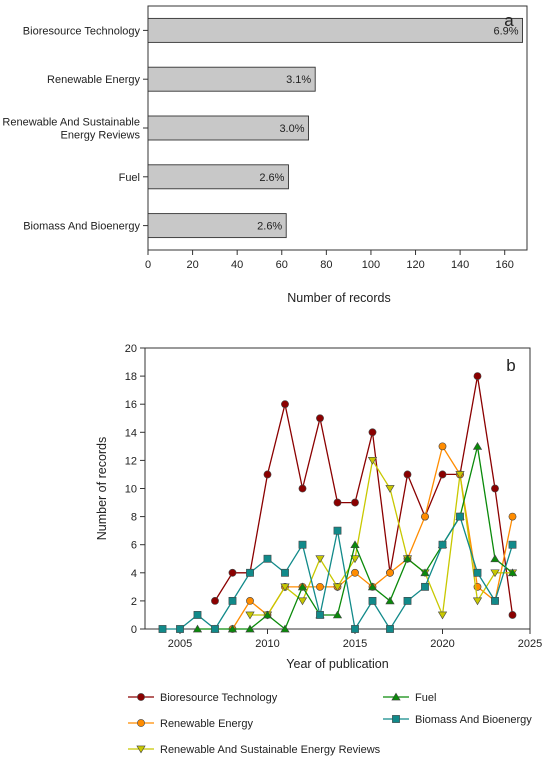 The height and width of the screenshot is (767, 550). What do you see at coordinates (134, 602) in the screenshot?
I see `y-tick-label: 2` at bounding box center [134, 602].